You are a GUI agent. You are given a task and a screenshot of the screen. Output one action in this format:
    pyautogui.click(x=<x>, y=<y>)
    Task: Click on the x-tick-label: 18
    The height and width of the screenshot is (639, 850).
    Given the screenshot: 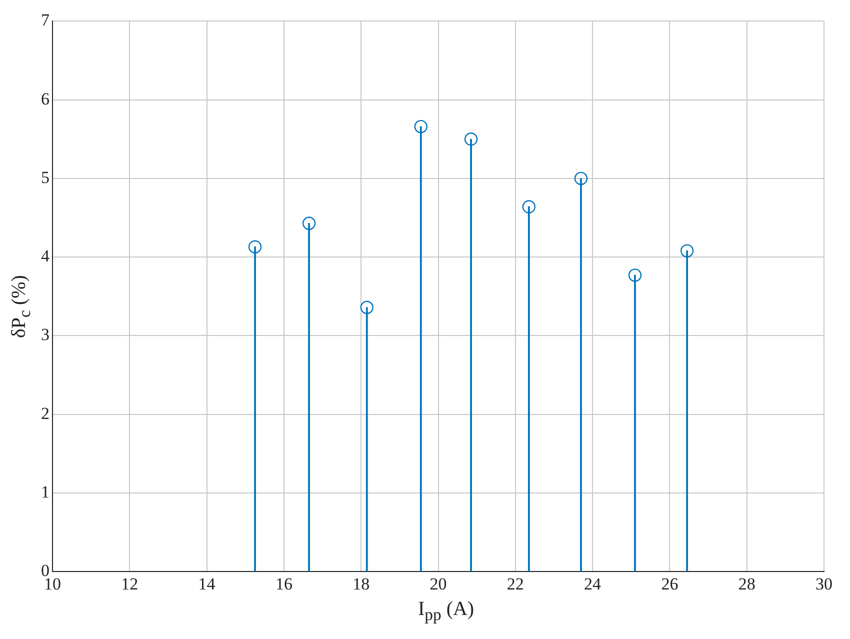 What is the action you would take?
    pyautogui.click(x=361, y=584)
    